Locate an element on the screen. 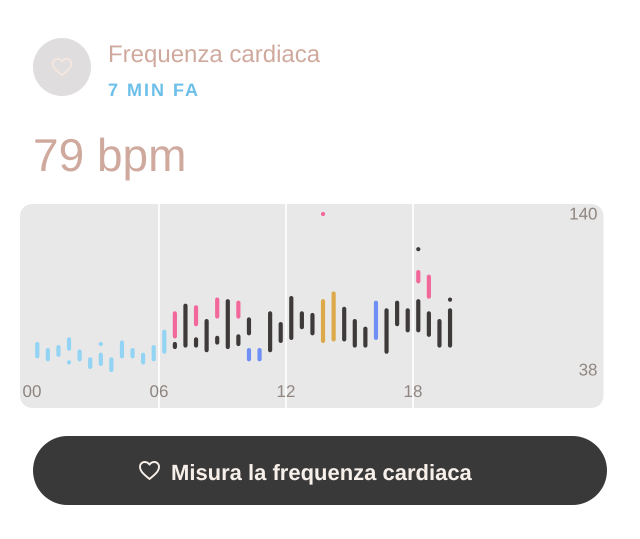 The width and height of the screenshot is (640, 539). y-tick-label: 140 is located at coordinates (583, 214).